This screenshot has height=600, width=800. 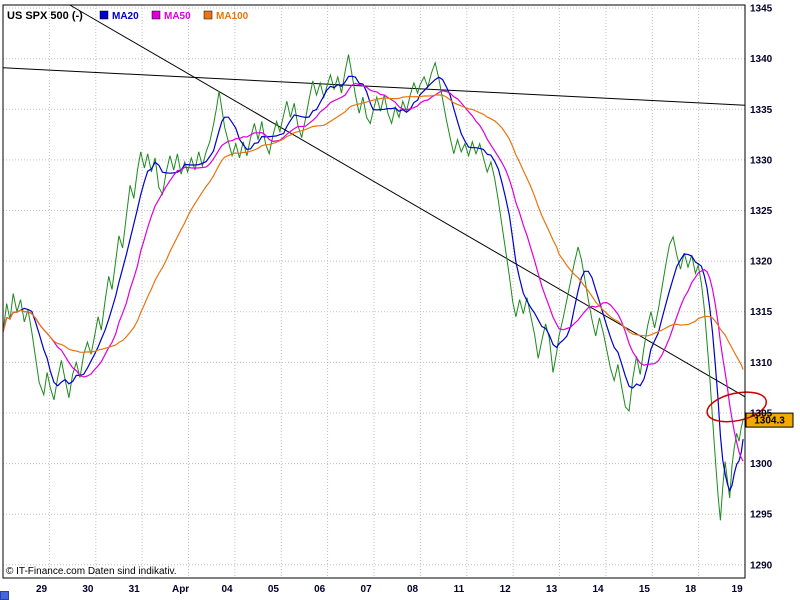 What do you see at coordinates (367, 589) in the screenshot?
I see `x-axis-label: 07` at bounding box center [367, 589].